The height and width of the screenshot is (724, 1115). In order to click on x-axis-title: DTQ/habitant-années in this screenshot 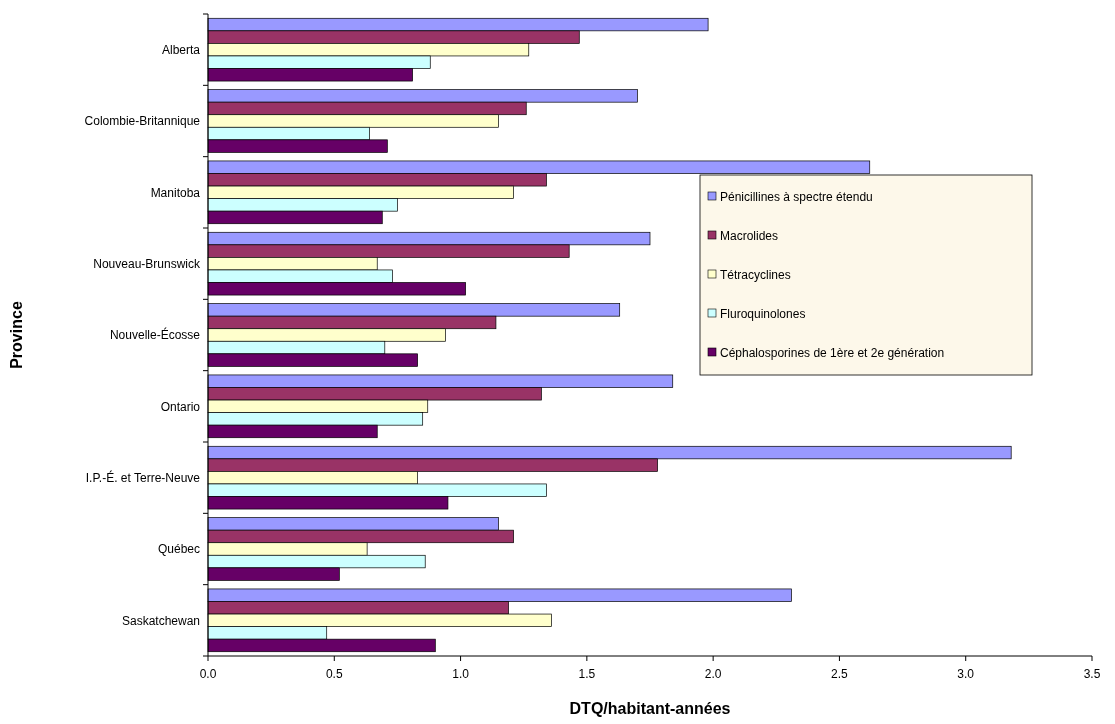, I will do `click(650, 708)`.